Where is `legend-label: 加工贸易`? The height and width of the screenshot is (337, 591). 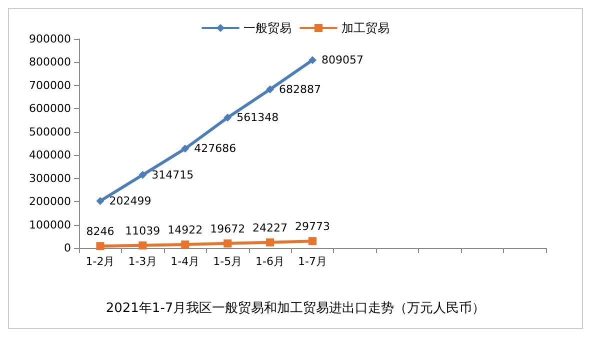 legend-label: 加工贸易 is located at coordinates (366, 28).